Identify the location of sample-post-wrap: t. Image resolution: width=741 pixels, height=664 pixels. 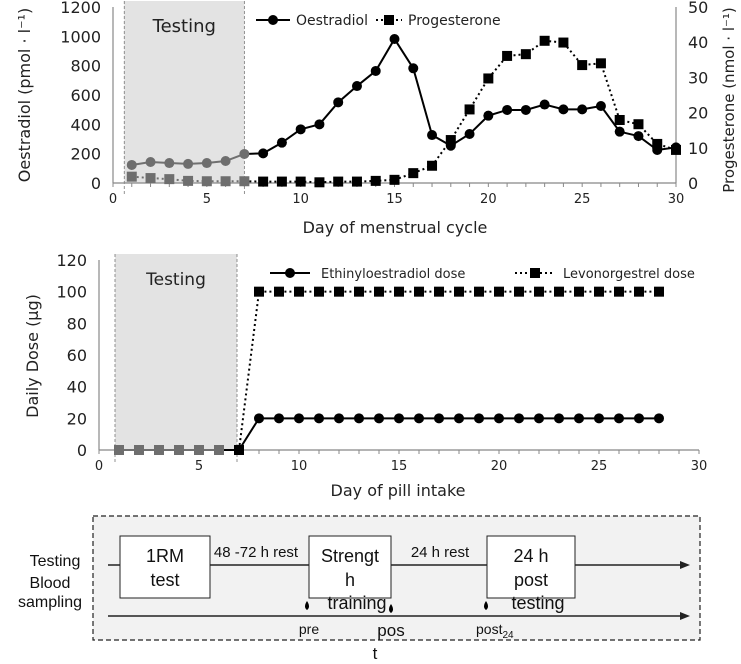
(375, 653).